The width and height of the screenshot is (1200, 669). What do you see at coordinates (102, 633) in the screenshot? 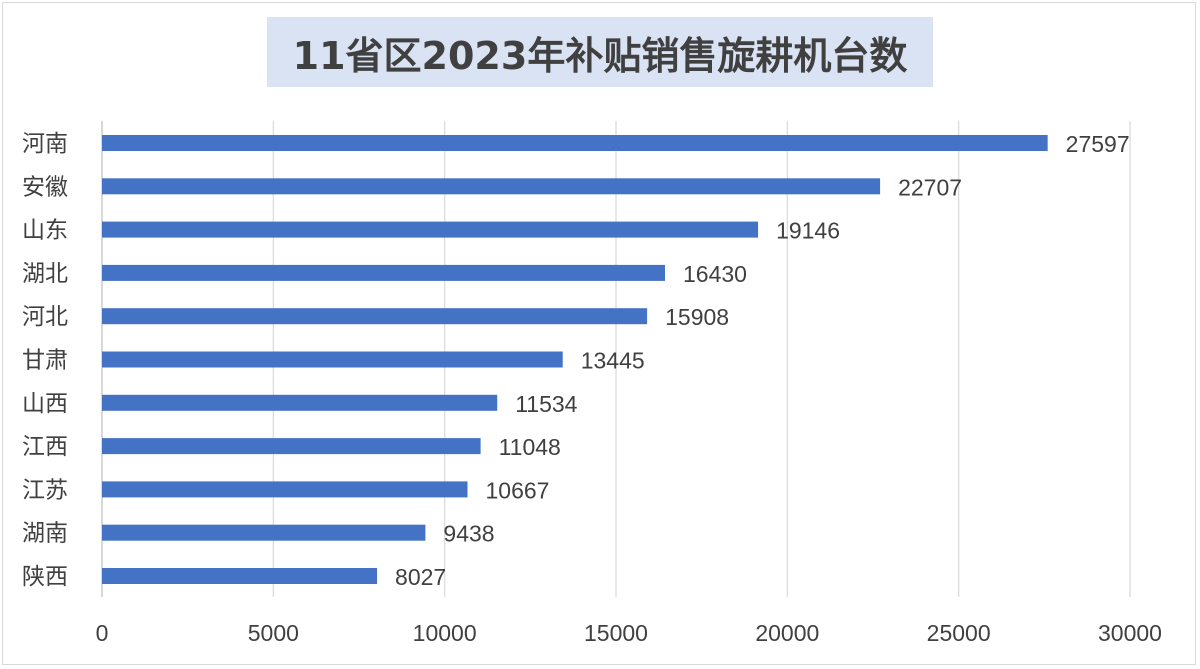
I see `x-tick-label: 0` at bounding box center [102, 633].